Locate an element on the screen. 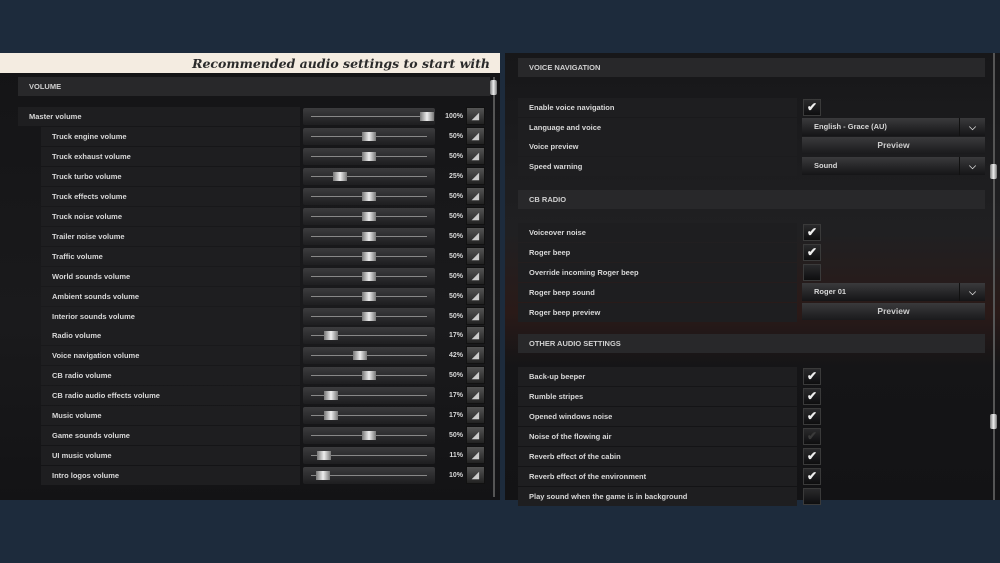  dropdown: Sound ⌵ is located at coordinates (893, 165).